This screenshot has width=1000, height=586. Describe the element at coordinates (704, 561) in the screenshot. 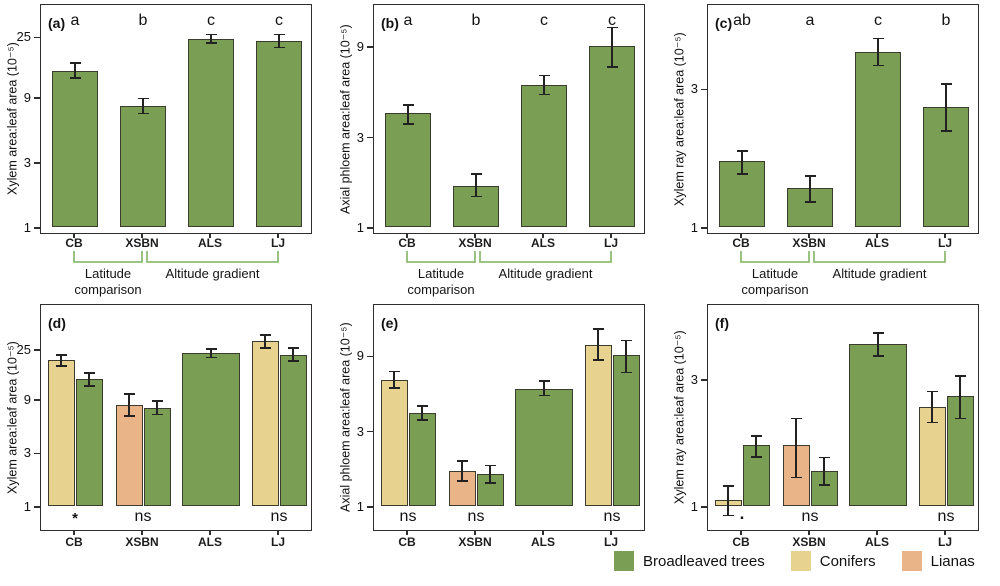

I see `legend-label-broadleaved: Broadleaved trees` at that location.